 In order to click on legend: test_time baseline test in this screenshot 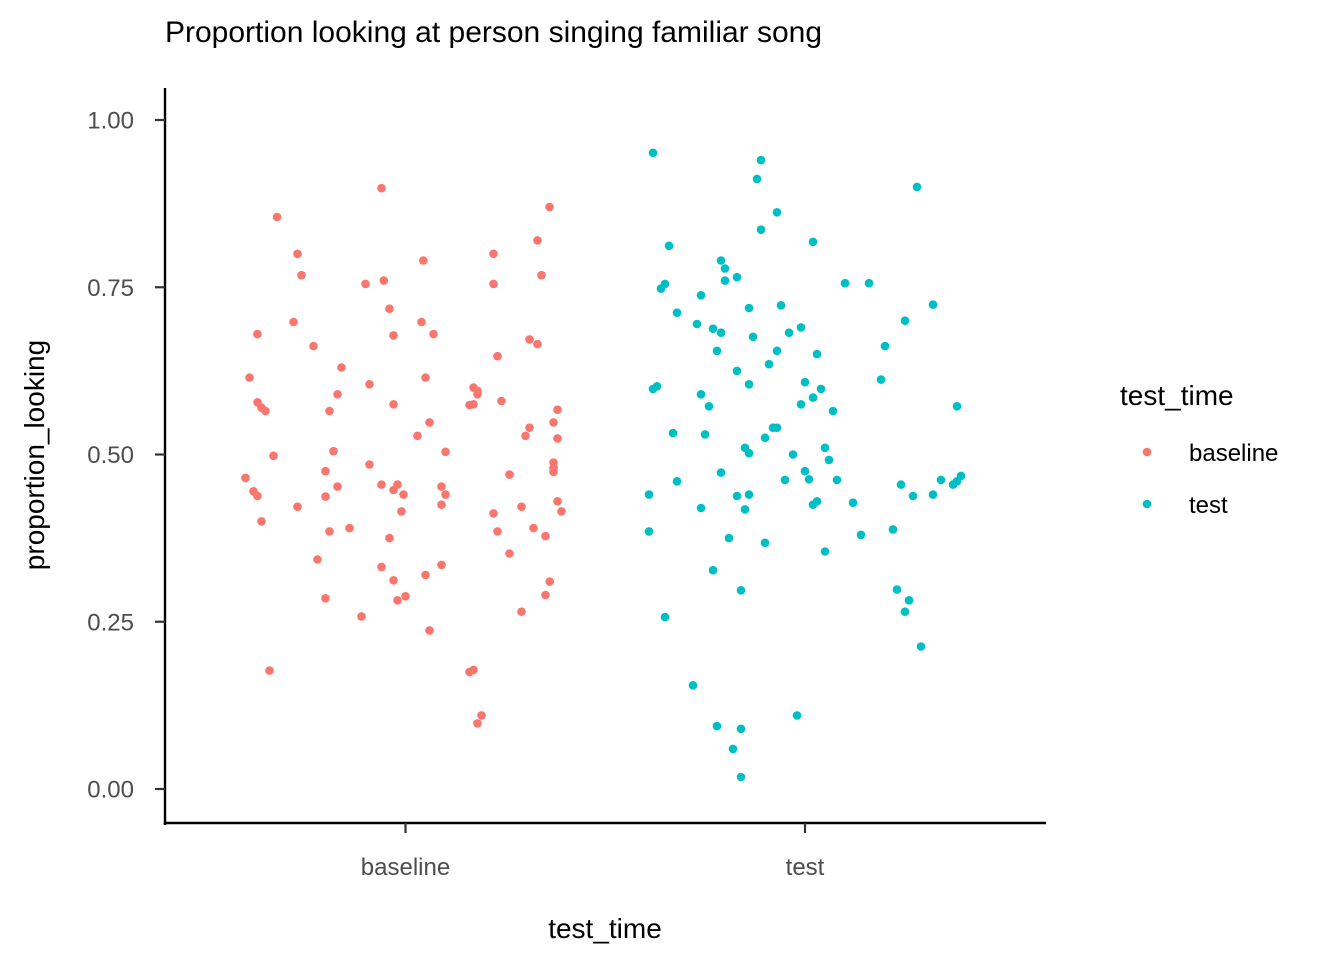, I will do `click(1199, 449)`.